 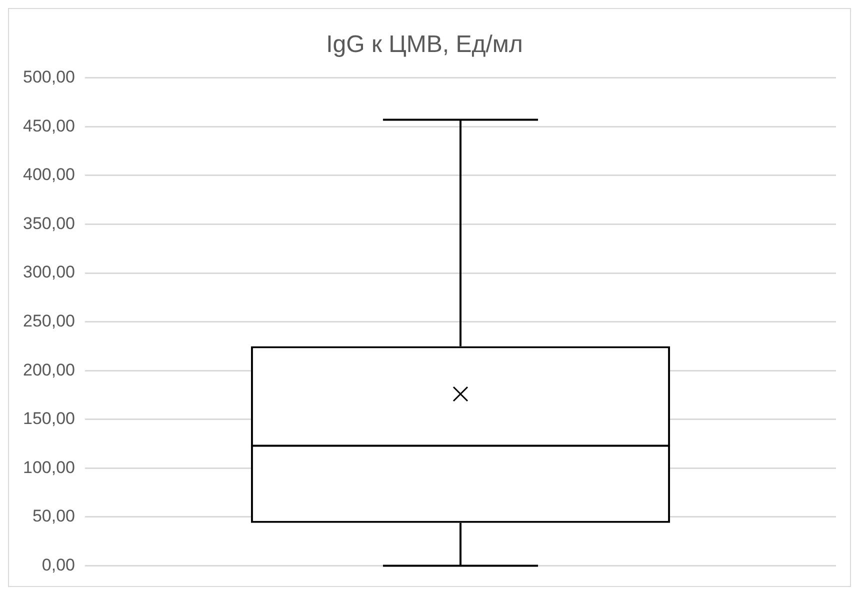 What do you see at coordinates (48, 272) in the screenshot?
I see `y-tick-label: 300,00` at bounding box center [48, 272].